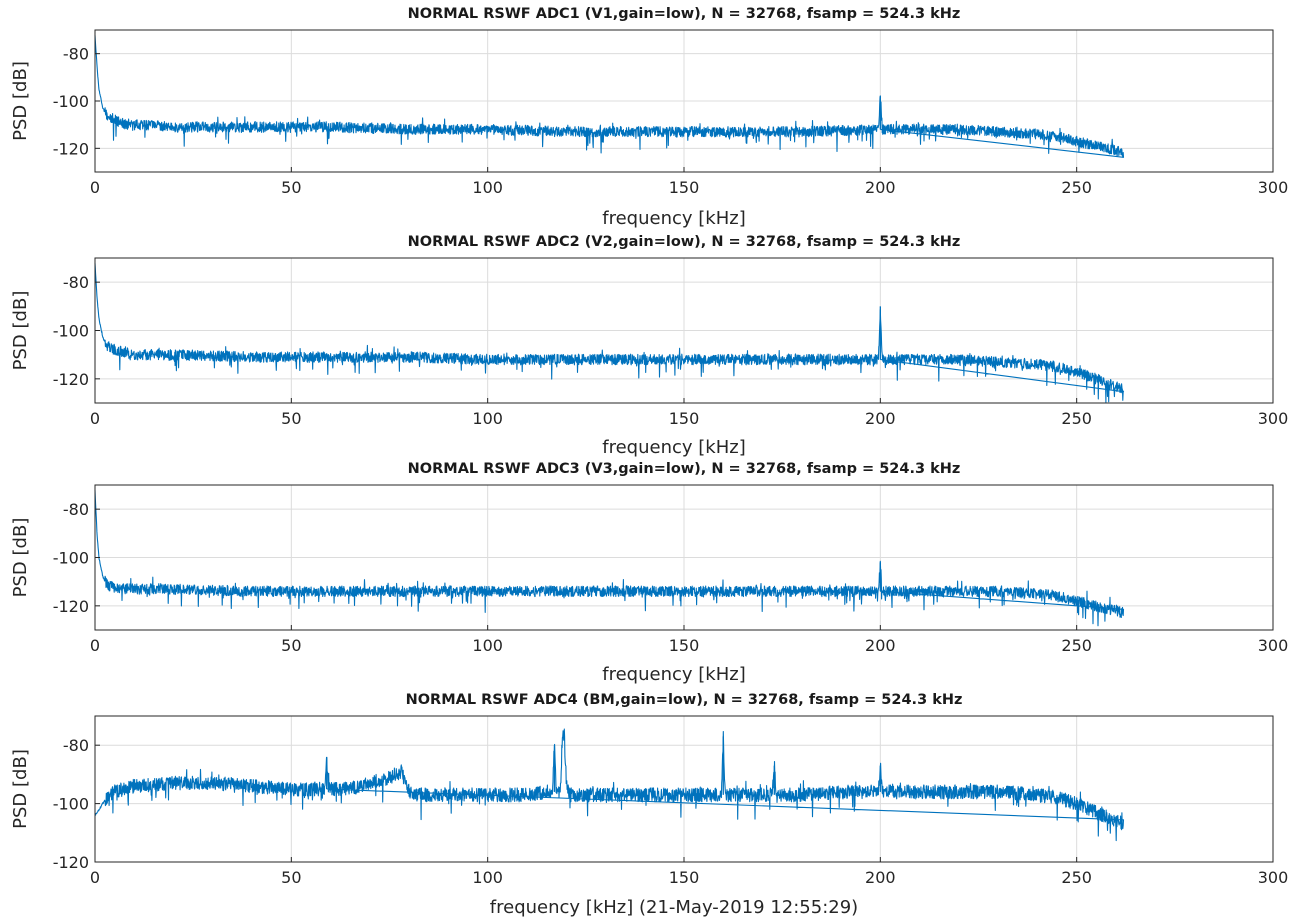 This screenshot has height=920, width=1292. Describe the element at coordinates (674, 907) in the screenshot. I see `x-axis-label: frequency [kHz] (21-May-2019 12:55:29)` at that location.